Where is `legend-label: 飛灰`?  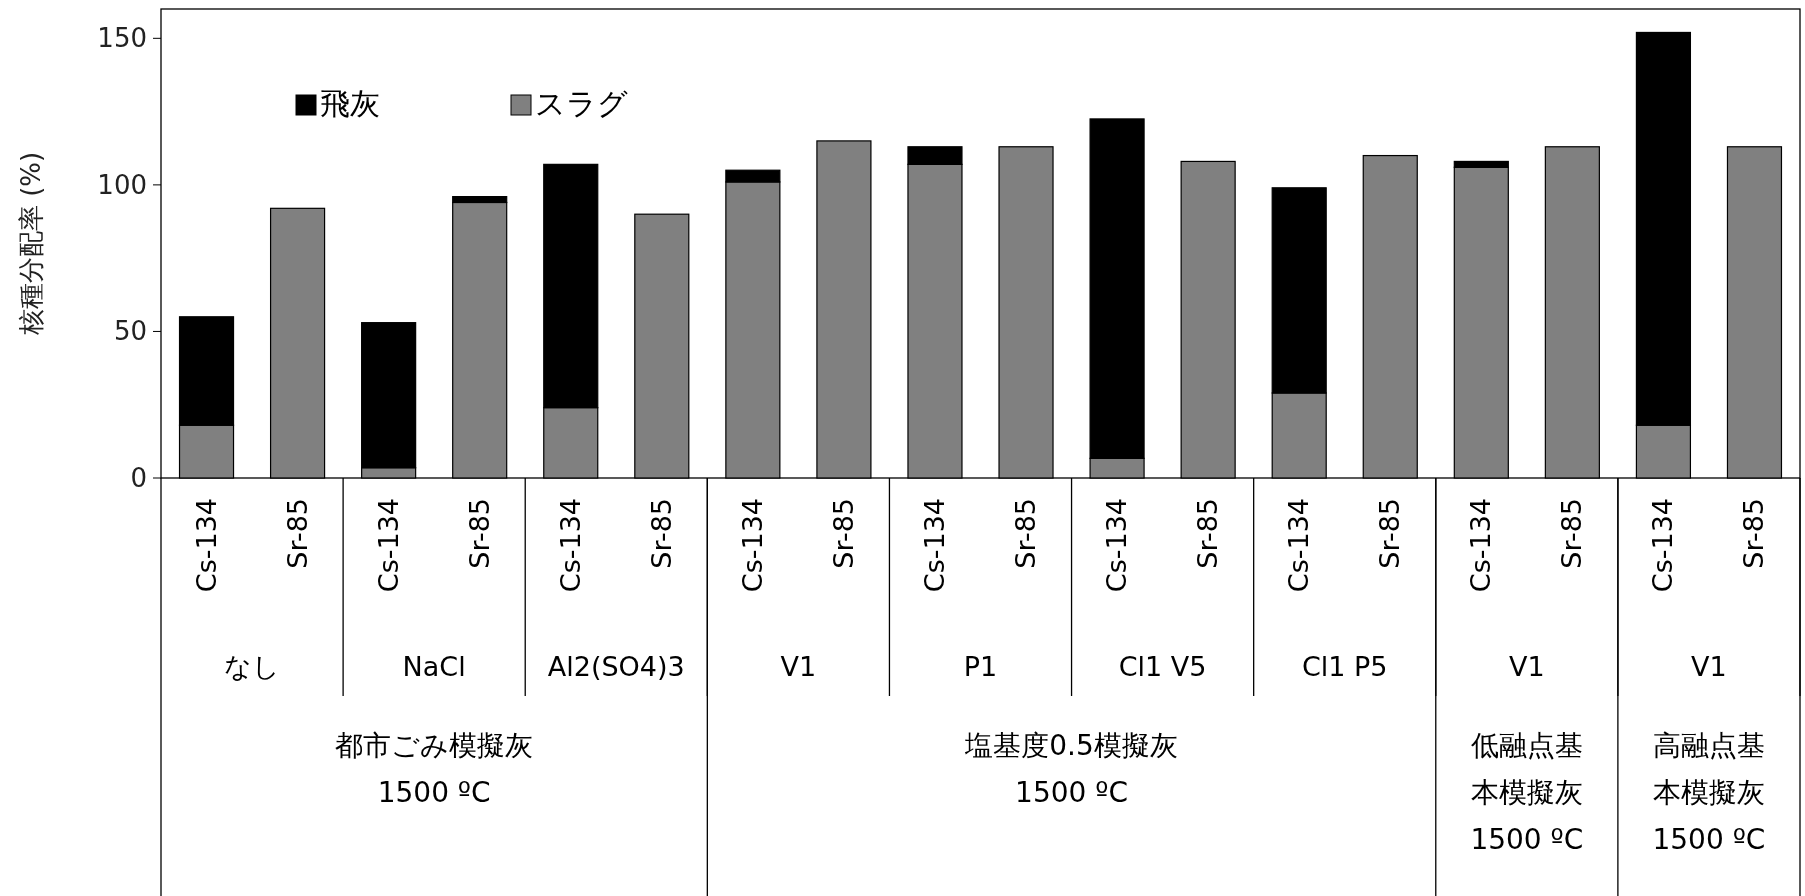
legend-label: 飛灰 is located at coordinates (350, 103).